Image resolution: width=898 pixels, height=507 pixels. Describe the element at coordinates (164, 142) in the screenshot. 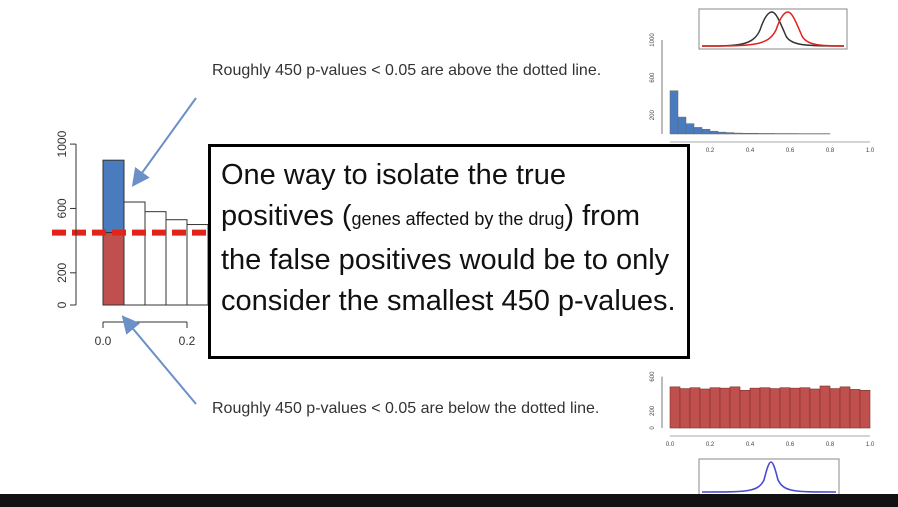

I see `arrow-top` at that location.